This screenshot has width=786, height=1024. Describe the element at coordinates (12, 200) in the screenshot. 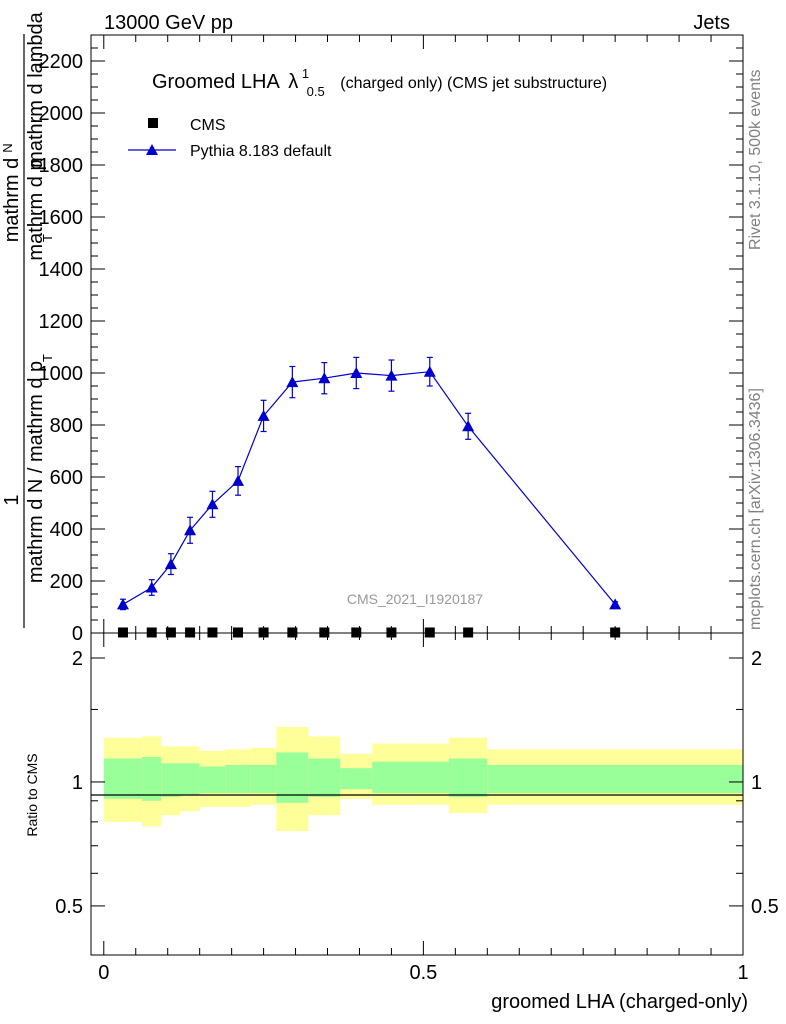

I see `ylabel-numerator-upper: mathrm d` at that location.